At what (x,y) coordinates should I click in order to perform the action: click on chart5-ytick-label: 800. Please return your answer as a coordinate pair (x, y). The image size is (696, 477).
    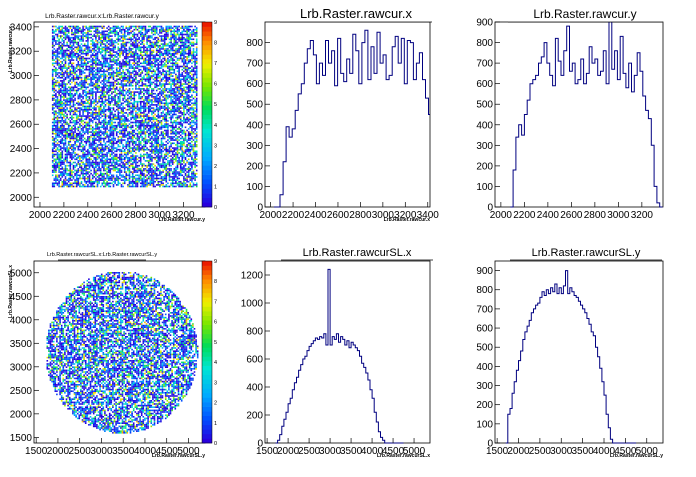
    Looking at the image, I should click on (254, 332).